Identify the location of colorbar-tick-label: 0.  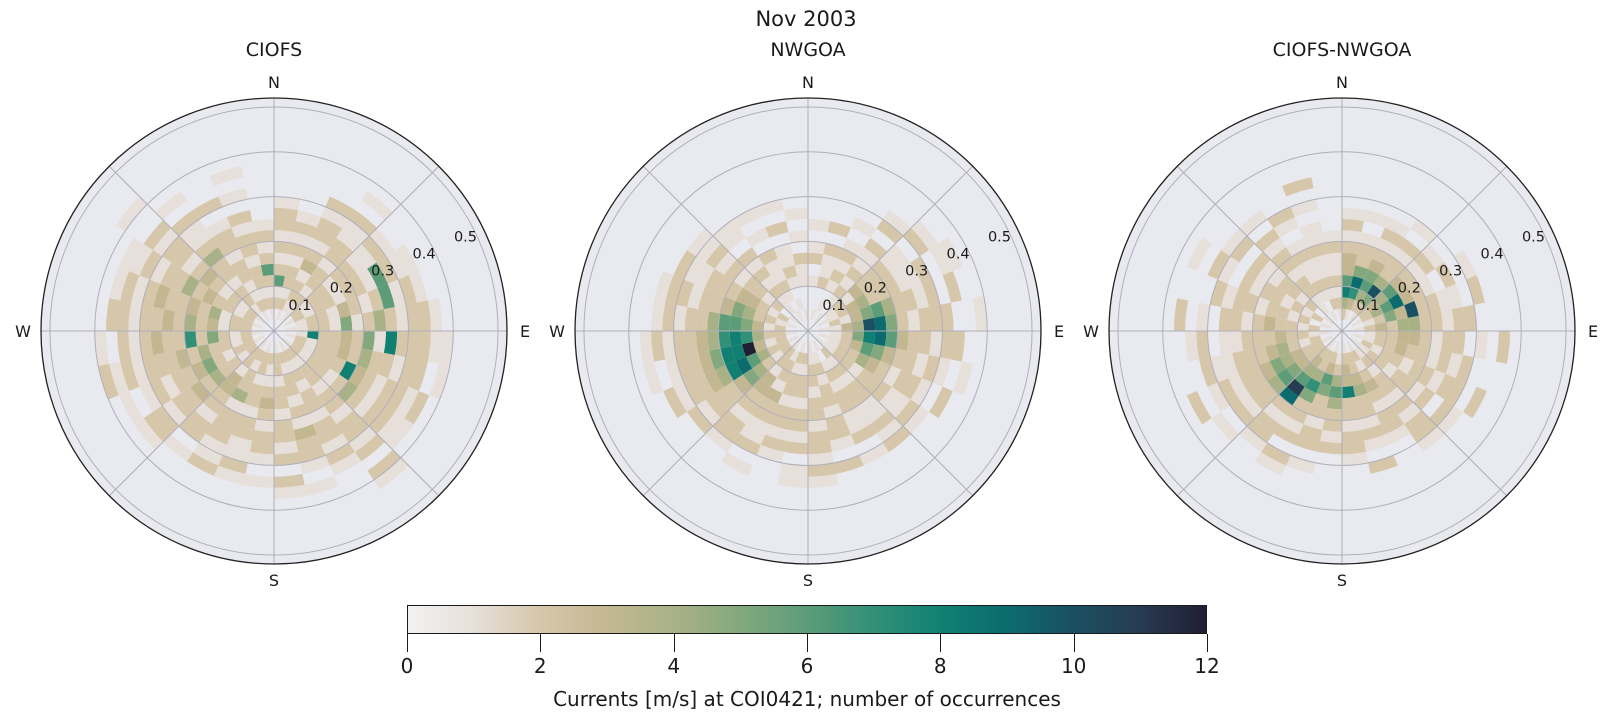
(407, 666).